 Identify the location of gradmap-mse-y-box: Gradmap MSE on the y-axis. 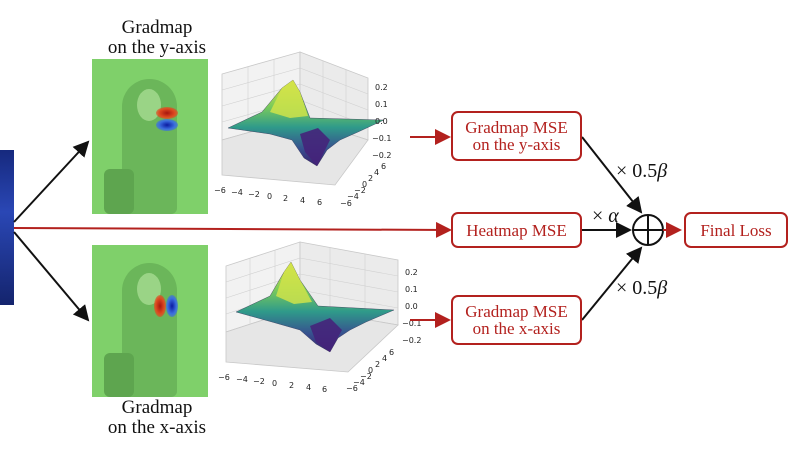
(516, 136).